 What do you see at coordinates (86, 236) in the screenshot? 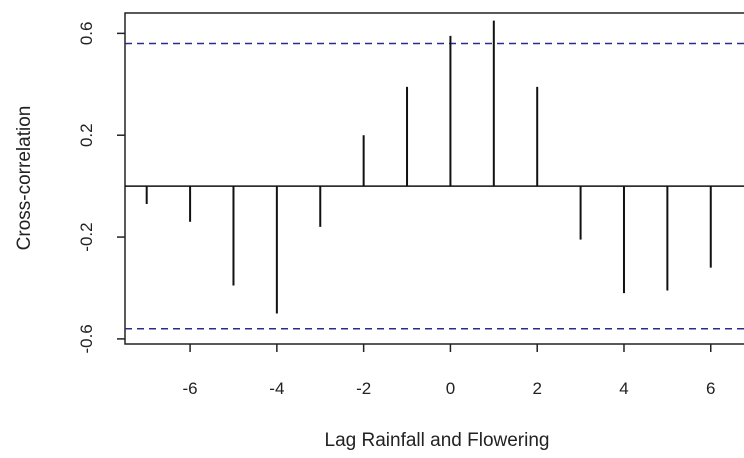
I see `y-tick-label: -0.2` at bounding box center [86, 236].